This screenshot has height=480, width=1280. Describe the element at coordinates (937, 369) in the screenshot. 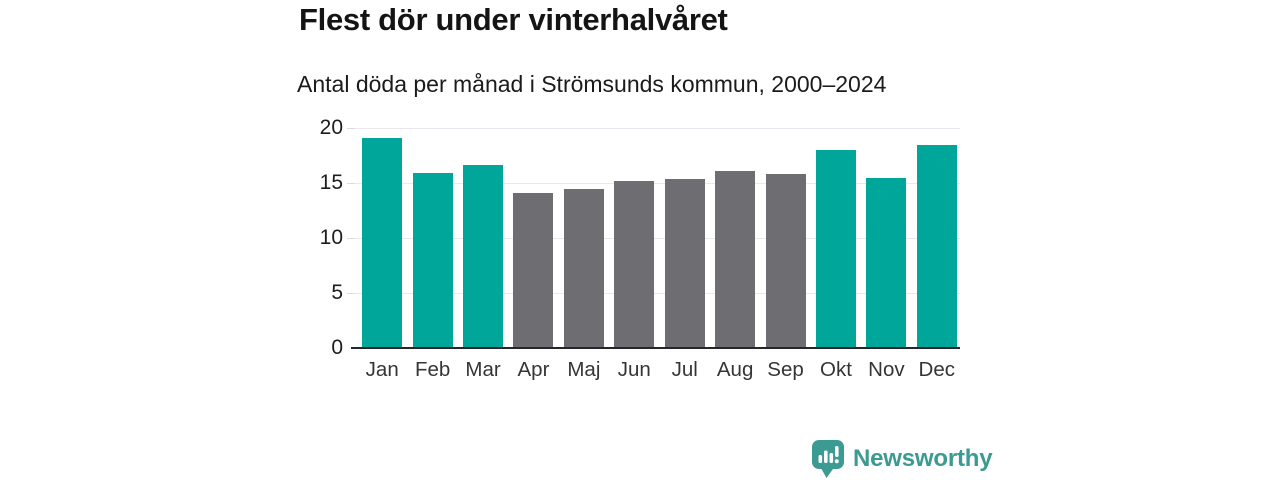

I see `x-axis-label-dec: Dec` at that location.